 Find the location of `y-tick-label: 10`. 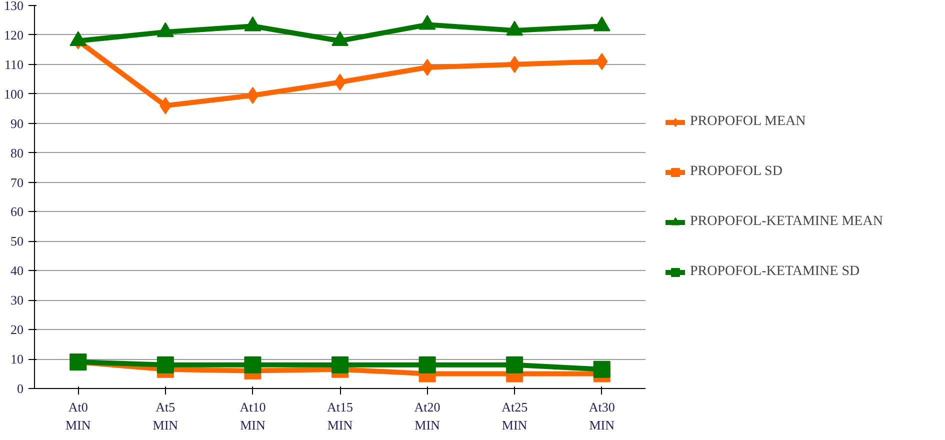

y-tick-label: 10 is located at coordinates (17, 359).